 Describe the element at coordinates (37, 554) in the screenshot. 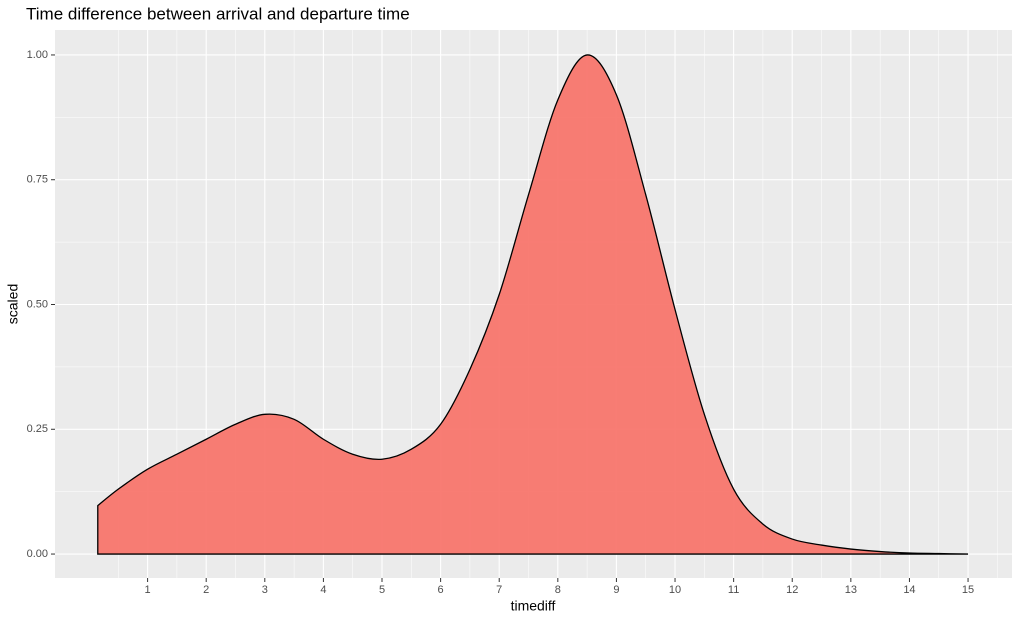

I see `y-tick-label: 0.00` at that location.